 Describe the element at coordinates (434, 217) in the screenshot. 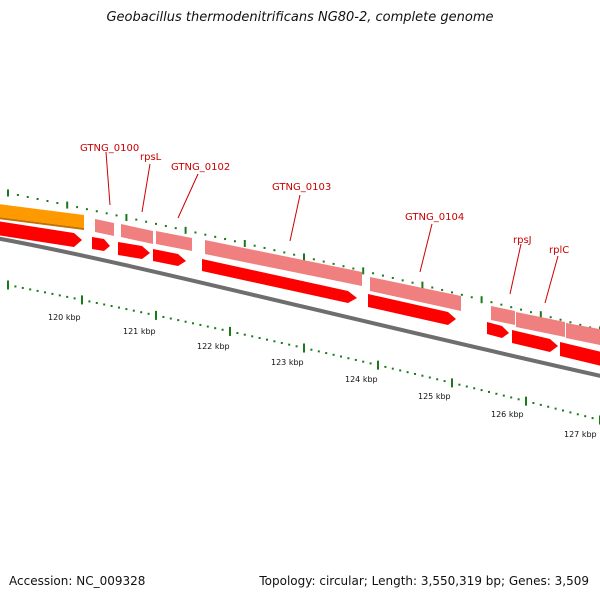

I see `gene-label-gtng-0104: GTNG_0104` at that location.